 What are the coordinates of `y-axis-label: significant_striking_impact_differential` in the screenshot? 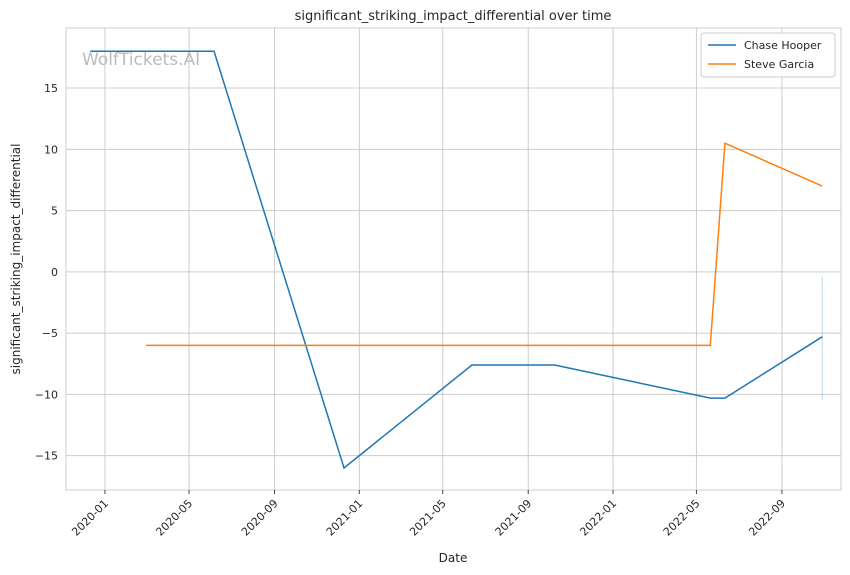 It's located at (16, 259).